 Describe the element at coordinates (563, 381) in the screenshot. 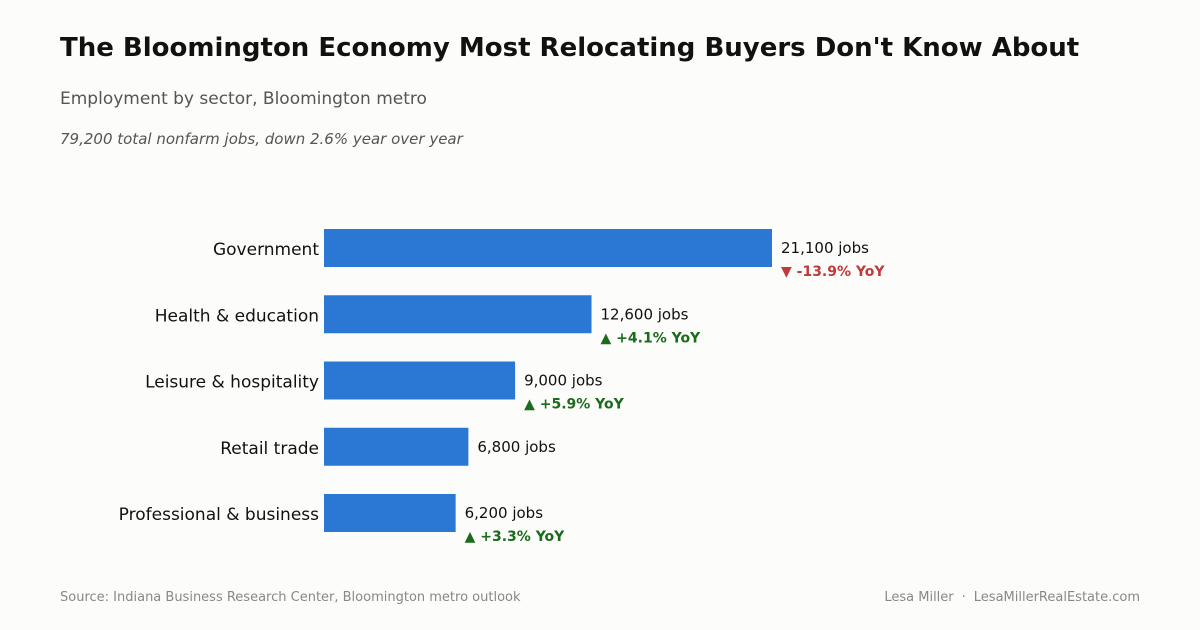

I see `value-label: 9,000 jobs` at that location.